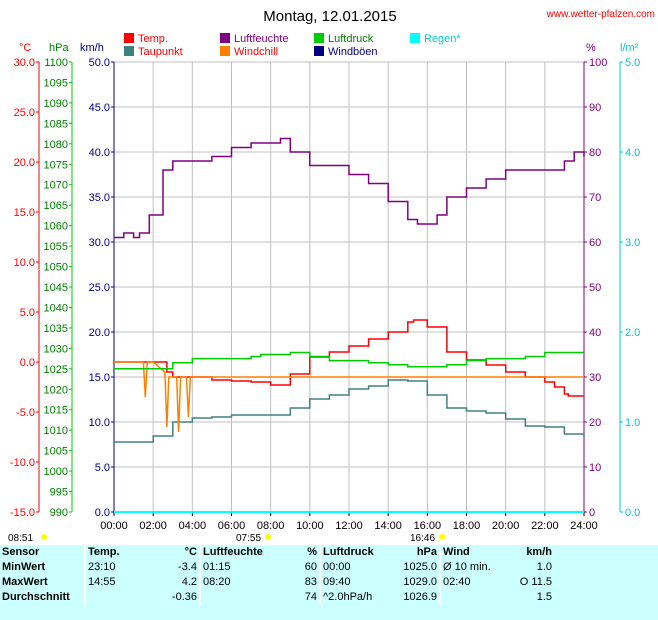  I want to click on x-tick-label: 00:00, so click(114, 526).